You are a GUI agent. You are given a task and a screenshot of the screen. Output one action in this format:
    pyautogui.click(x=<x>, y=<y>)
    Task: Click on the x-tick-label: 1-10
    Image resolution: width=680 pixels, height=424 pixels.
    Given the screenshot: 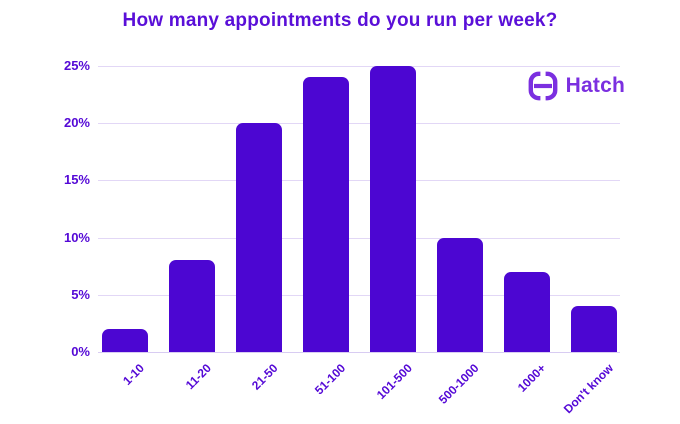 What is the action you would take?
    pyautogui.click(x=133, y=374)
    